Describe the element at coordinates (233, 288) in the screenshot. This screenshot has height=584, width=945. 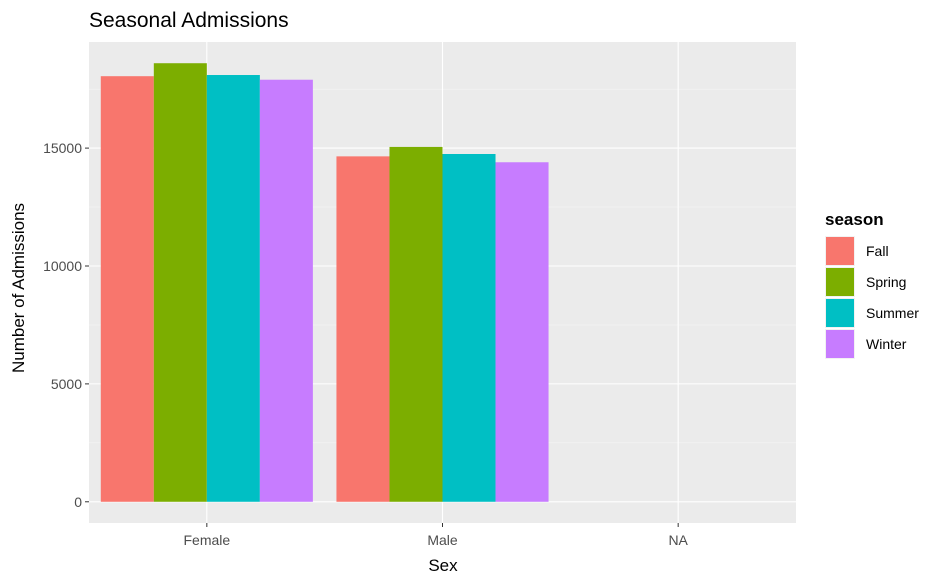
I see `bar-summer-female` at that location.